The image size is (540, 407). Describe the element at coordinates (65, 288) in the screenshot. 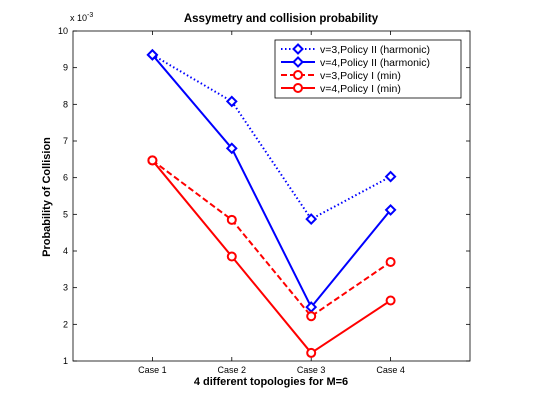

I see `y-tick-label-2: 3` at that location.